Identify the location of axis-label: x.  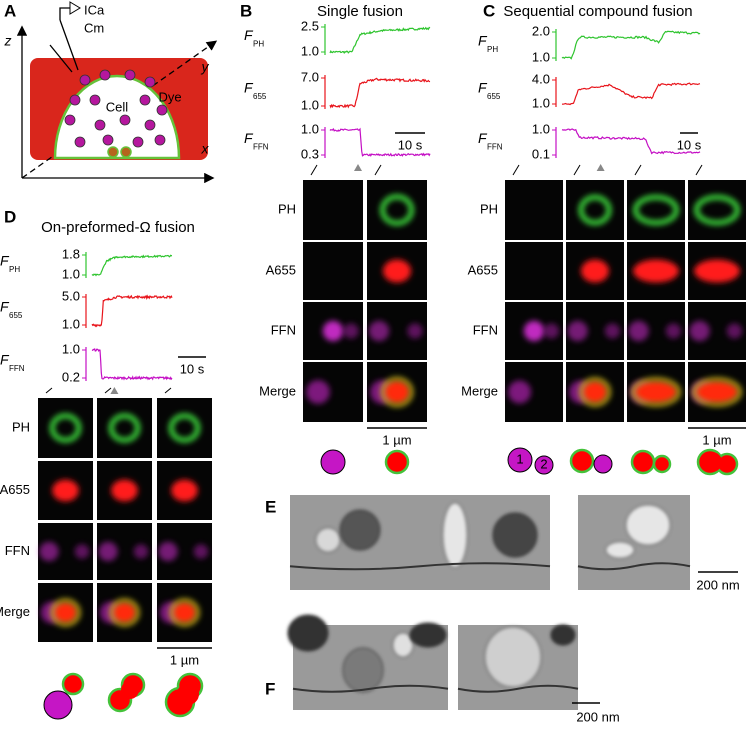
(205, 149).